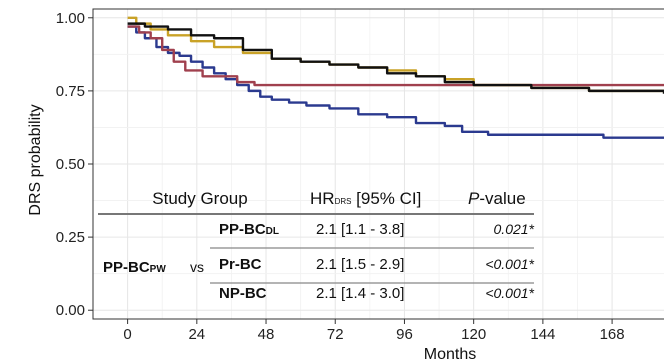 This screenshot has width=664, height=362. I want to click on table-row-hr: 2.1 [1.1 - 3.8], so click(360, 229).